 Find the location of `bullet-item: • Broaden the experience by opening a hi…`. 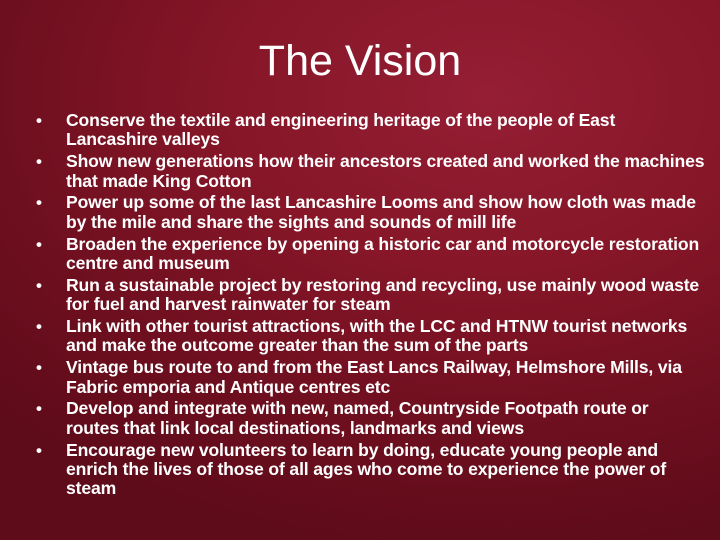

bullet-item: • Broaden the experience by opening a hi… is located at coordinates (370, 253).